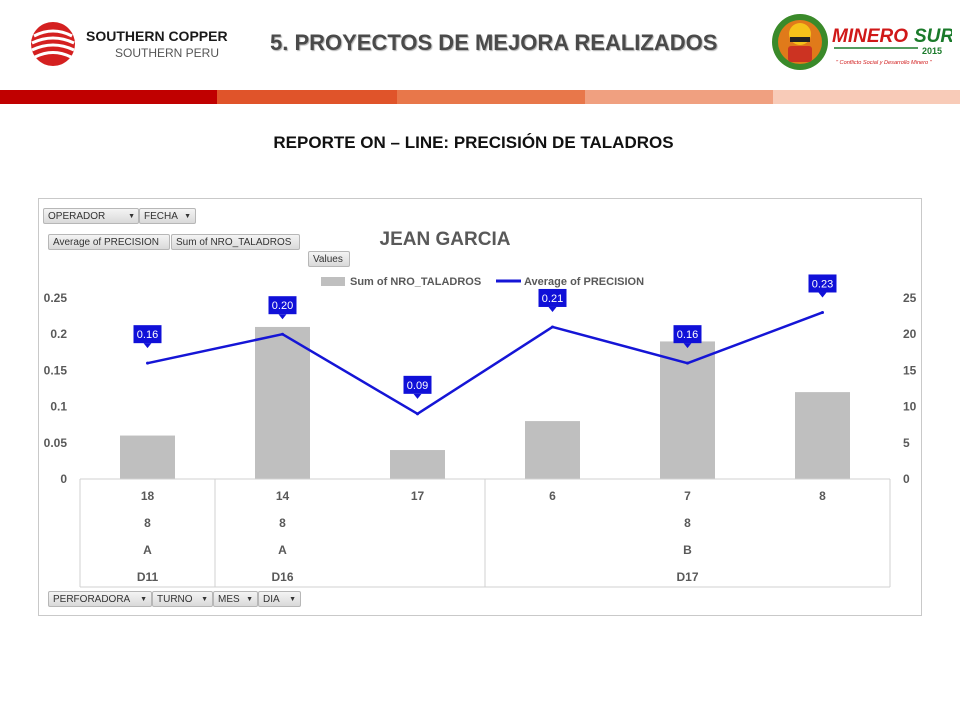 The width and height of the screenshot is (960, 720). I want to click on southern-copper-logo, so click(53, 44).